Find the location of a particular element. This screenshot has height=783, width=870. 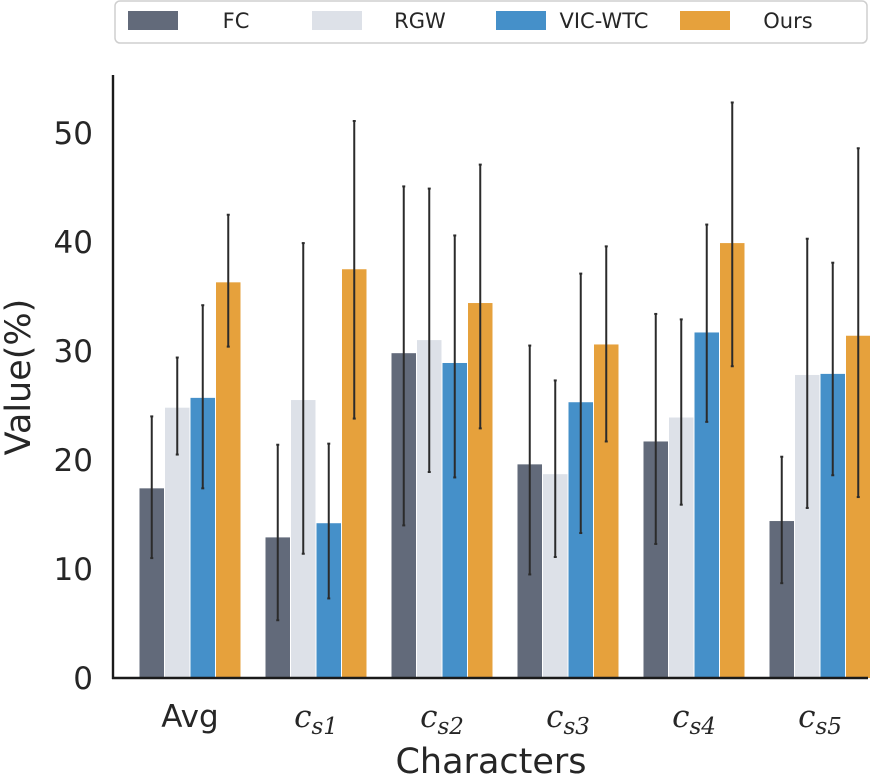

y-tick-label: 20 is located at coordinates (73, 461).